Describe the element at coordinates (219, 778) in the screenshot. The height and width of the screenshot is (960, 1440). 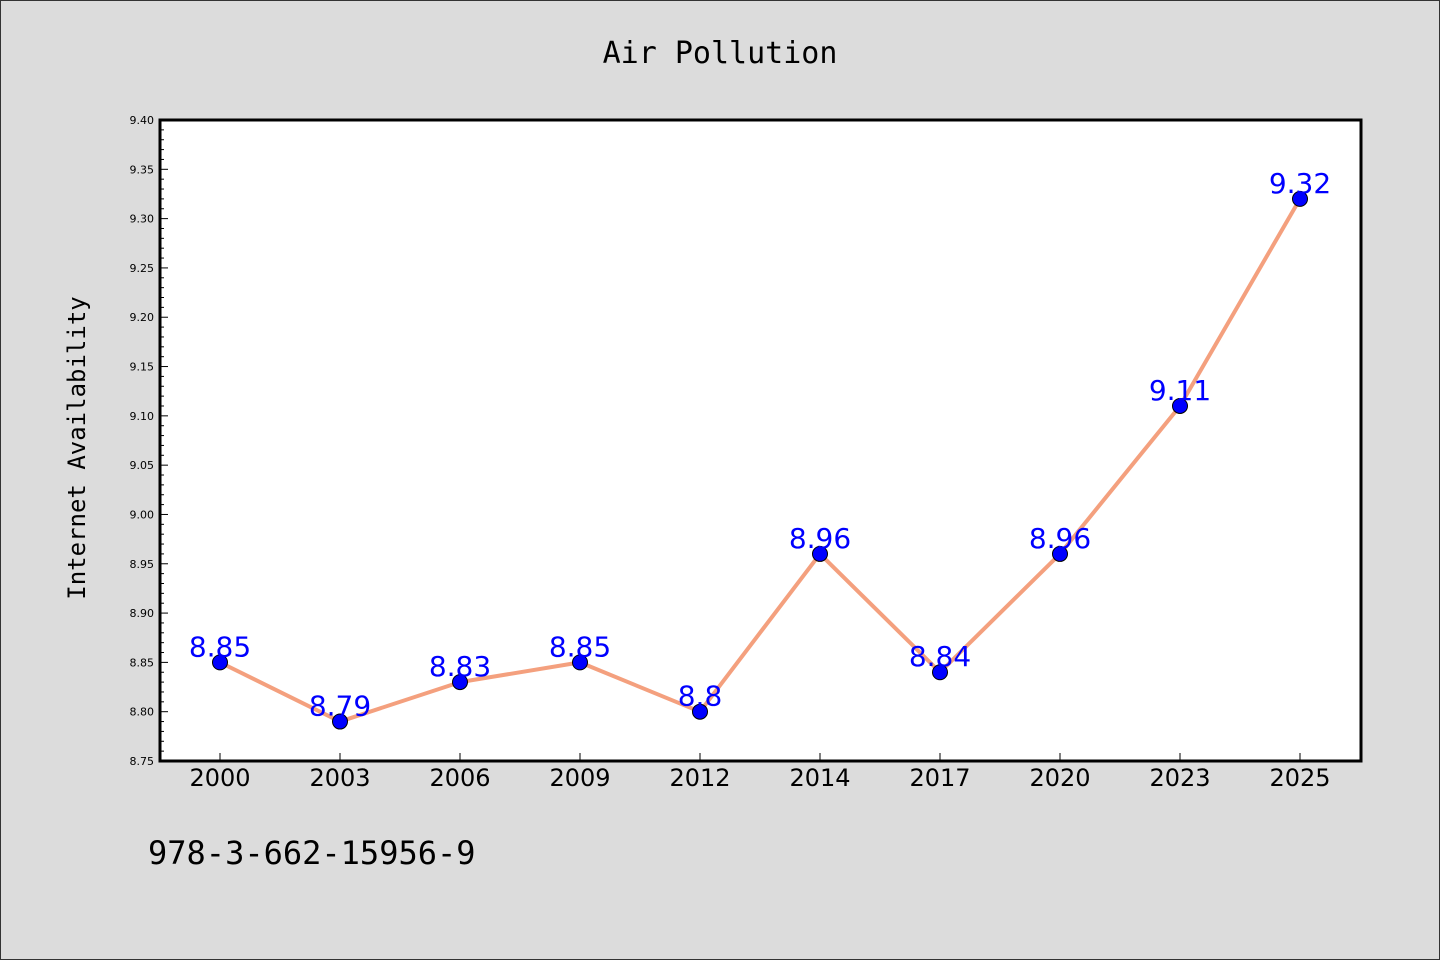
I see `x-tick-label: 2000` at that location.